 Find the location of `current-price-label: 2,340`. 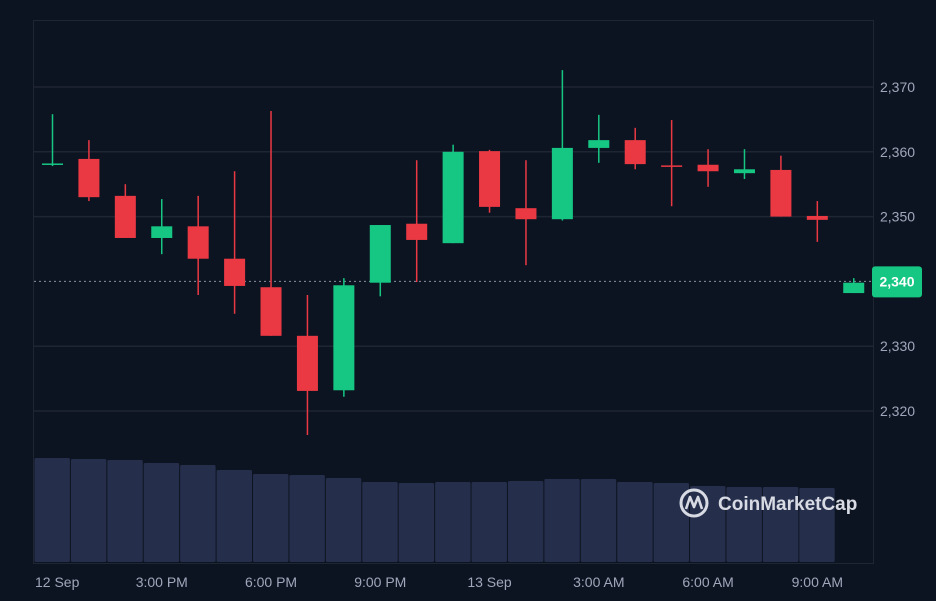

current-price-label: 2,340 is located at coordinates (896, 281).